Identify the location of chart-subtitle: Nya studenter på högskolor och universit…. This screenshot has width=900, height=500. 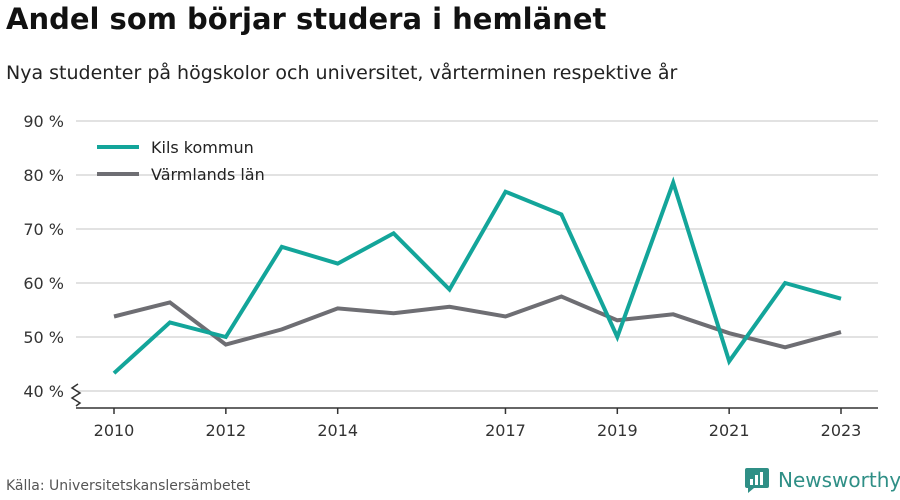
(342, 73).